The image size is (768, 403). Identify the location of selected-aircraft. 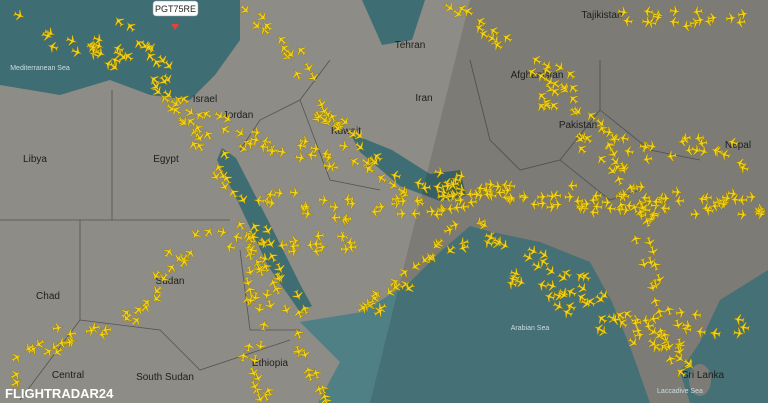
(175, 27).